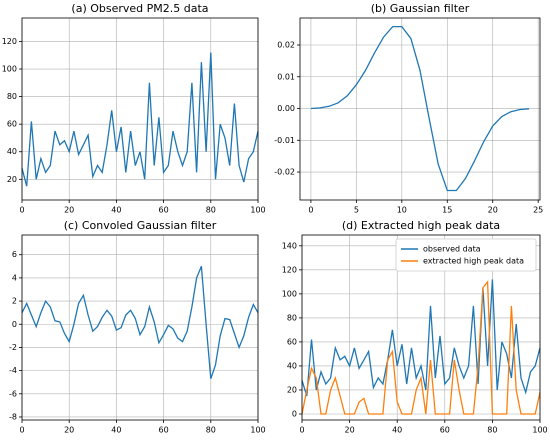  Describe the element at coordinates (13, 347) in the screenshot. I see `y-tick-label: -2` at that location.